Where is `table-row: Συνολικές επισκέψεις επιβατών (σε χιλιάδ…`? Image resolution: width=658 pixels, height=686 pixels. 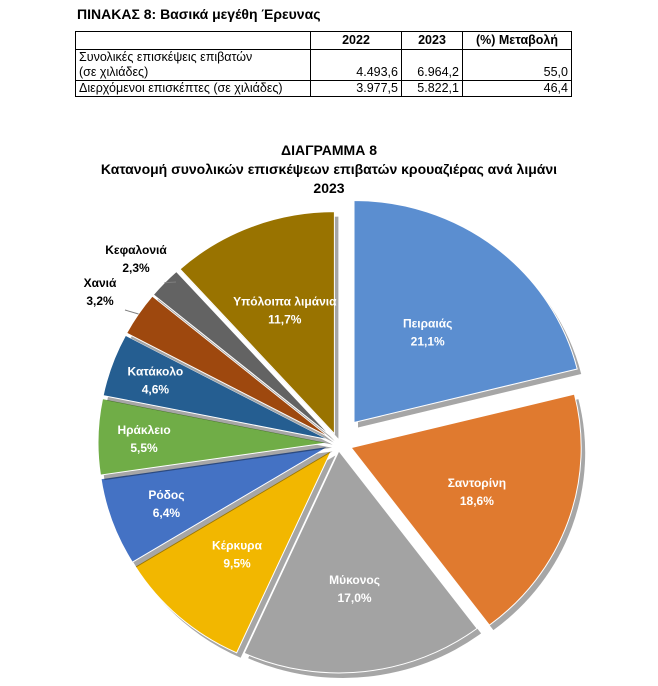
table-row: Συνολικές επισκέψεις επιβατών (σε χιλιάδ… is located at coordinates (323, 65).